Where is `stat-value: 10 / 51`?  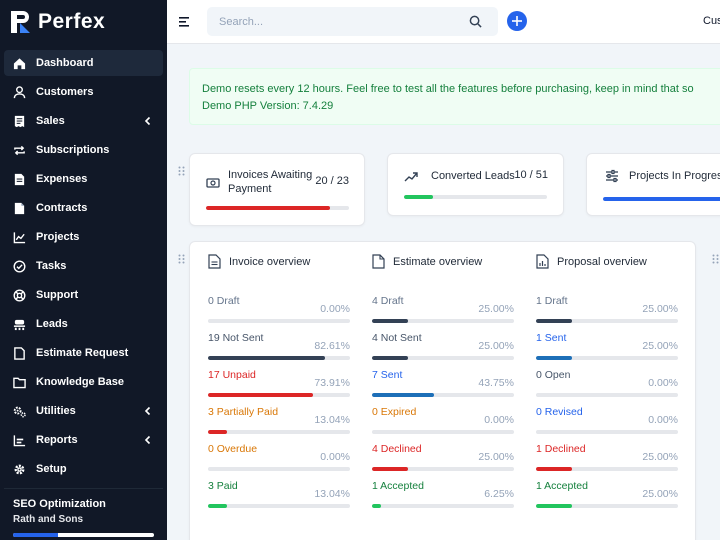 stat-value: 10 / 51 is located at coordinates (531, 175).